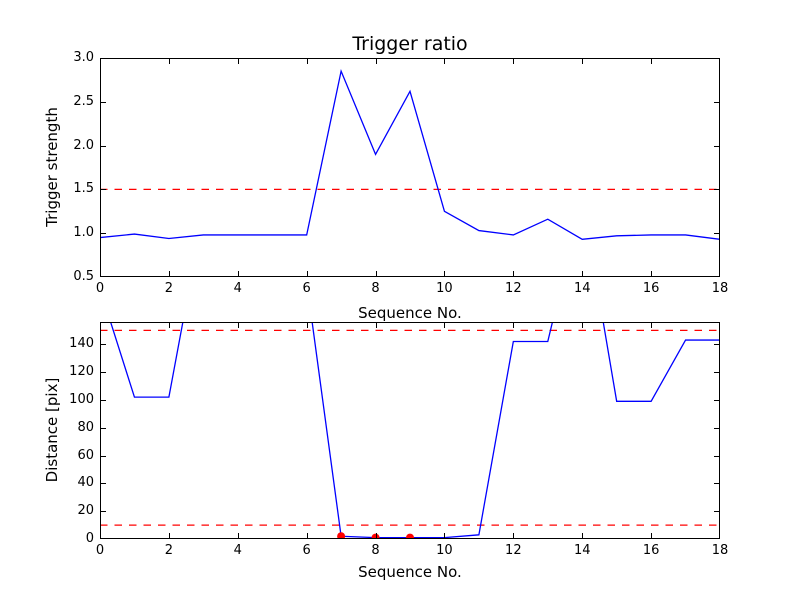  I want to click on y-tick-label: 20, so click(85, 511).